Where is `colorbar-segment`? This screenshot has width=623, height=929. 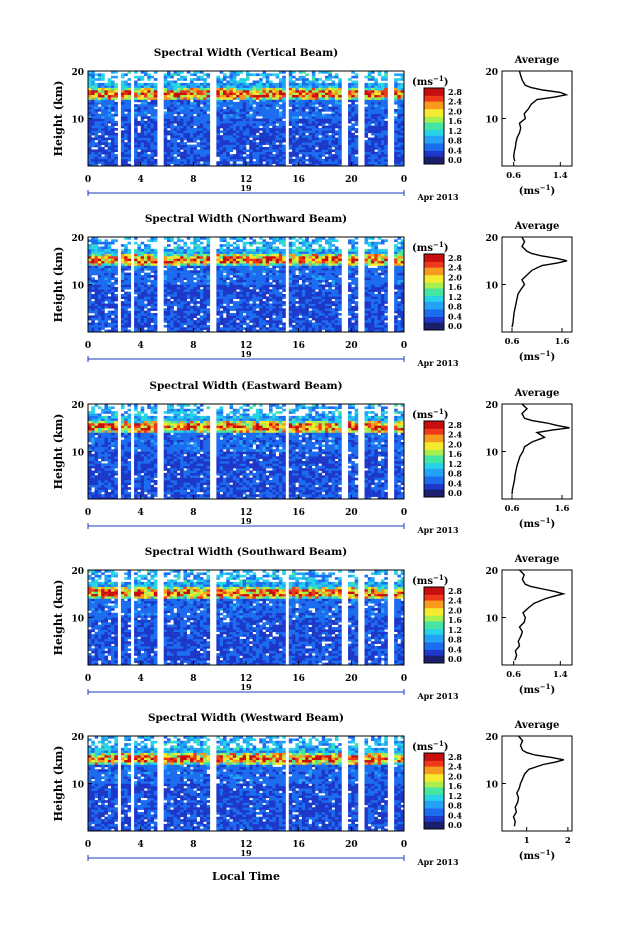
colorbar-segment is located at coordinates (434, 94).